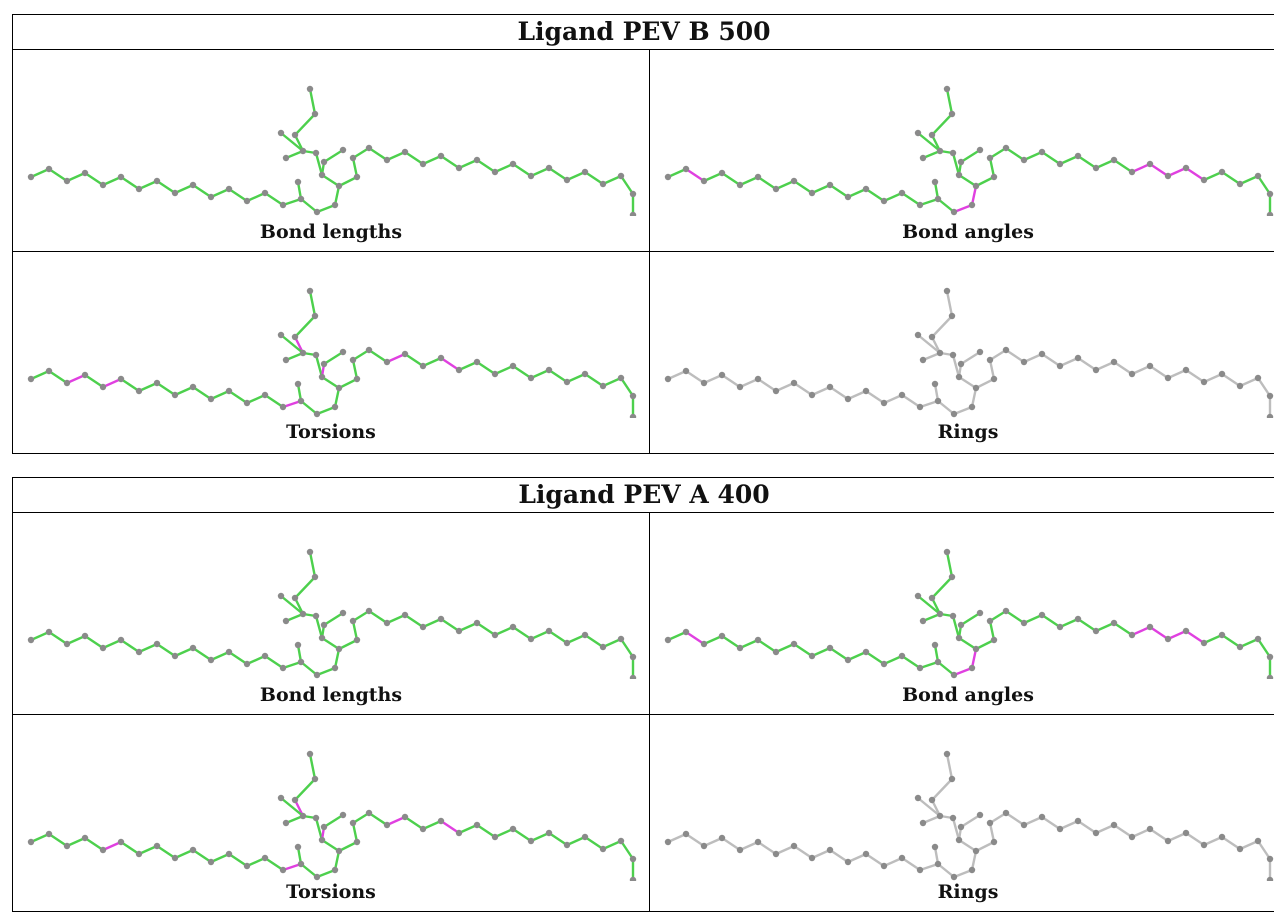 This screenshot has height=913, width=1274. What do you see at coordinates (643, 32) in the screenshot?
I see `ligand-title: Ligand PEV B 500` at bounding box center [643, 32].